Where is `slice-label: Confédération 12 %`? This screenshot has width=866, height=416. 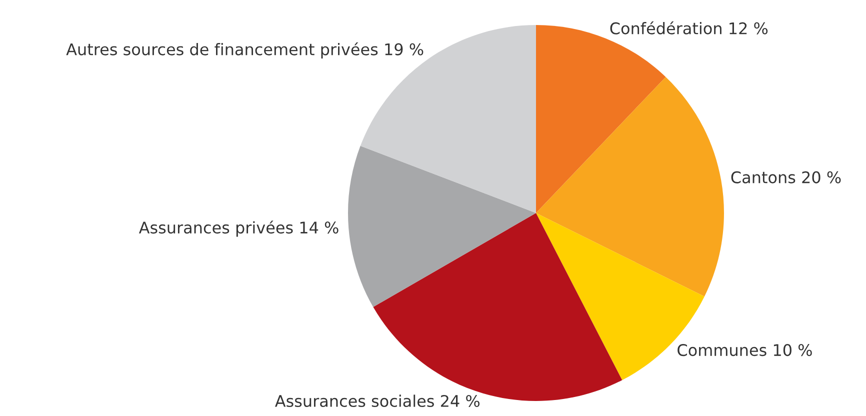
slice-label: Confédération 12 % is located at coordinates (689, 27).